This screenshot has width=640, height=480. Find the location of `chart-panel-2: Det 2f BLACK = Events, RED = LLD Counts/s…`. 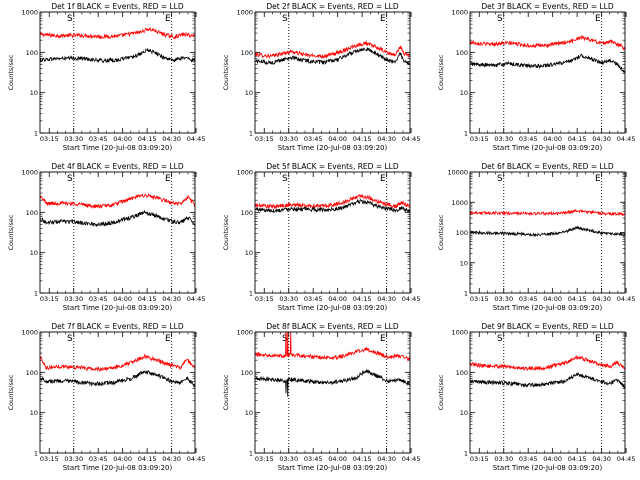

chart-panel-2: Det 2f BLACK = Events, RED = LLD Counts/s… is located at coordinates (321, 77).